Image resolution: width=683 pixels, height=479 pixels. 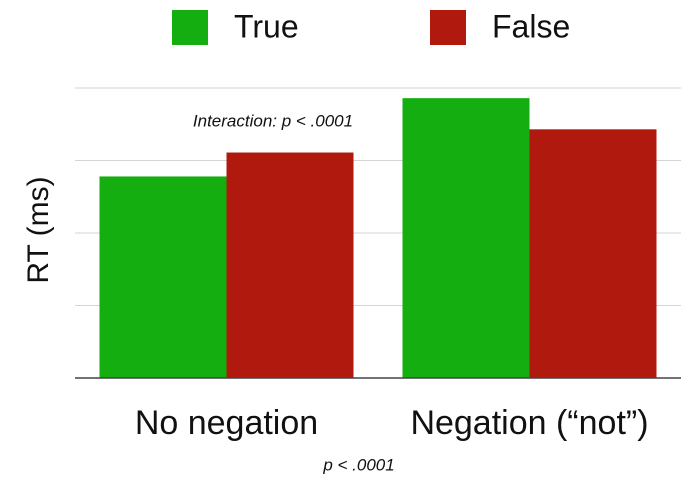 What do you see at coordinates (529, 423) in the screenshot?
I see `x-tick-label: Negation (“not”)` at bounding box center [529, 423].